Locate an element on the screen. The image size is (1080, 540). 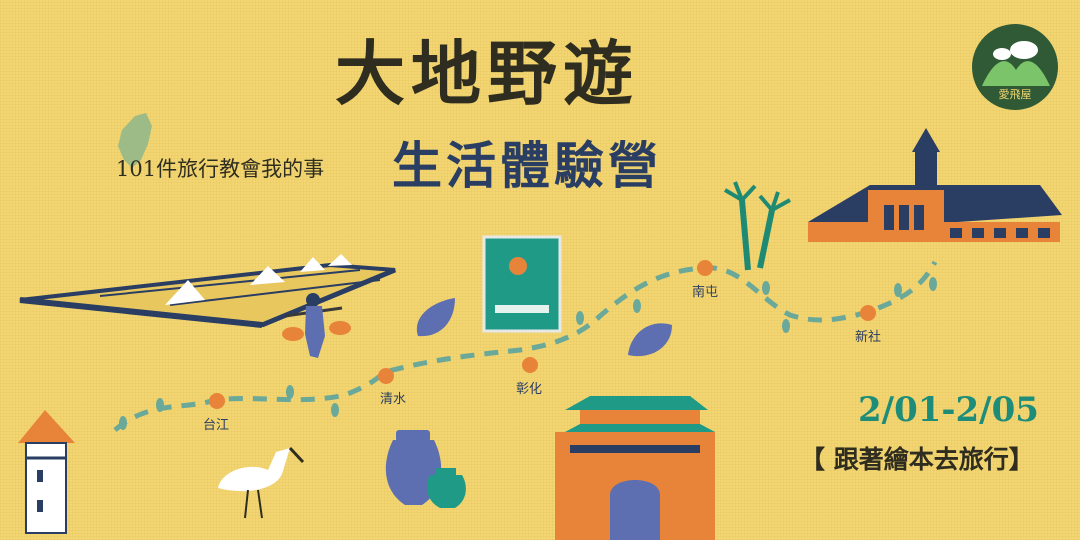
banner-subtitle: 生活體驗營 is located at coordinates (527, 165).